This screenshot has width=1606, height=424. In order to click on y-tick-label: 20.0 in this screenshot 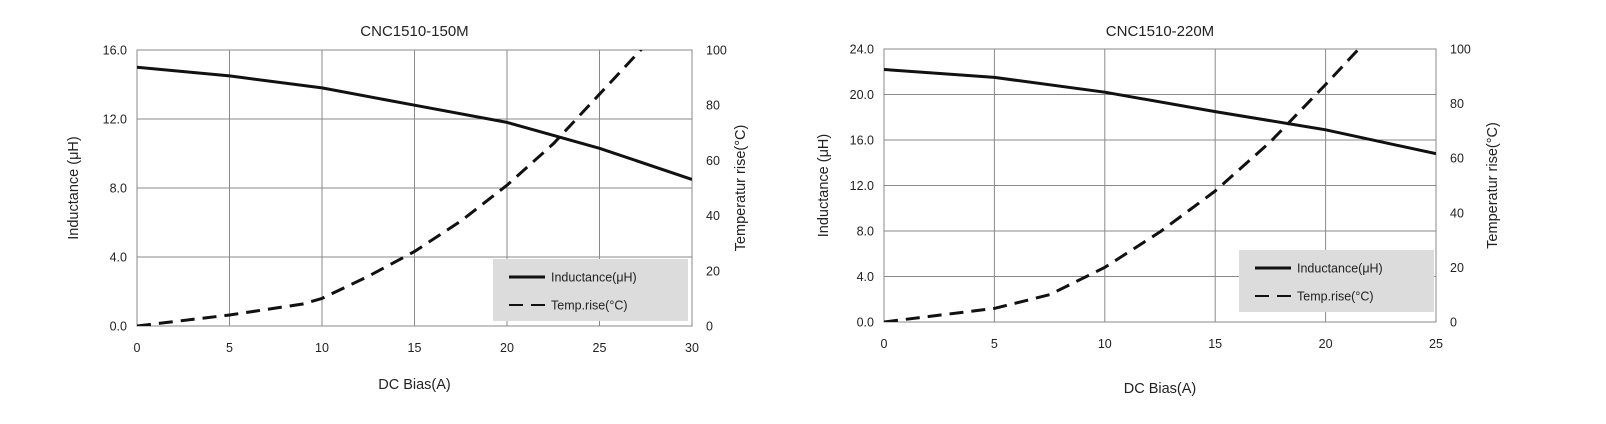, I will do `click(862, 95)`.